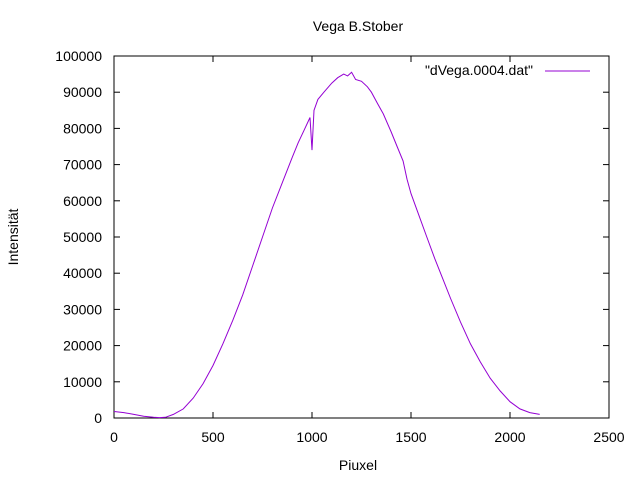  What do you see at coordinates (82, 273) in the screenshot?
I see `y-tick-label: 40000` at bounding box center [82, 273].